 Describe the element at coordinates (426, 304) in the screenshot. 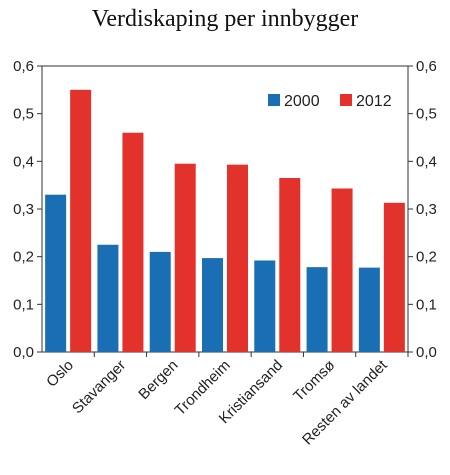

I see `y-tick-label-right: 0,1` at that location.